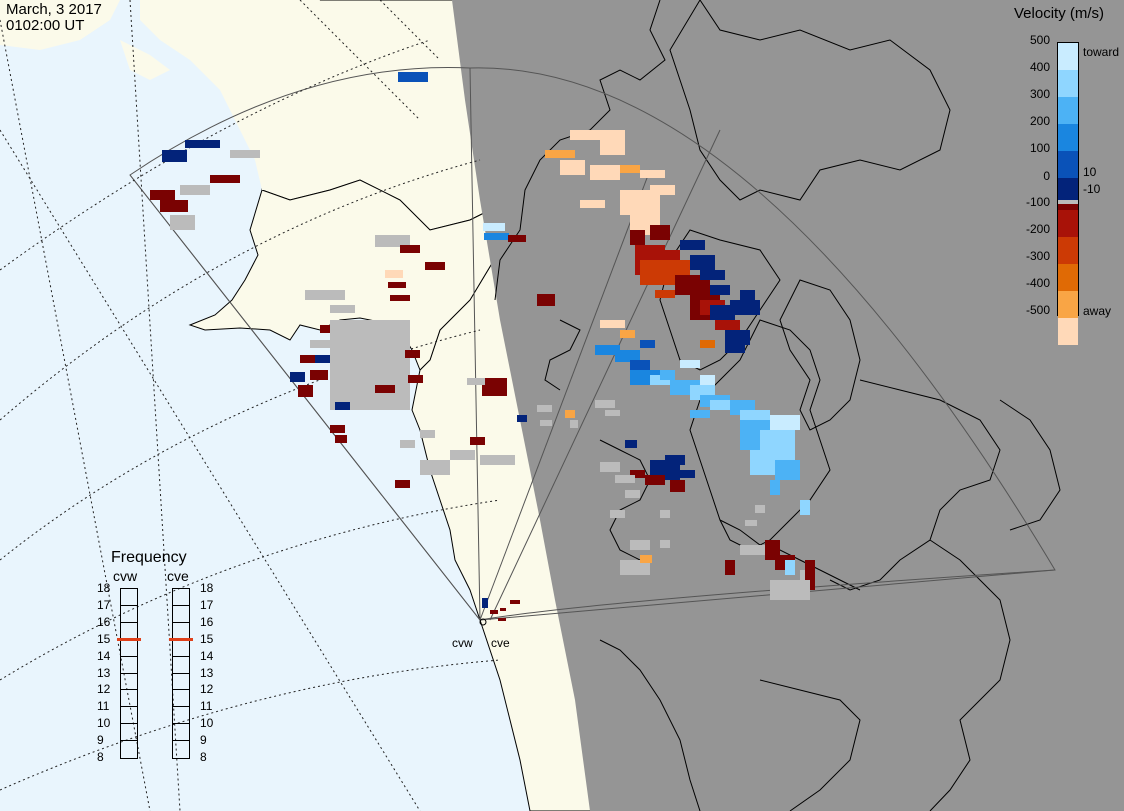  What do you see at coordinates (203, 740) in the screenshot?
I see `frequency-tick-right: 9` at bounding box center [203, 740].